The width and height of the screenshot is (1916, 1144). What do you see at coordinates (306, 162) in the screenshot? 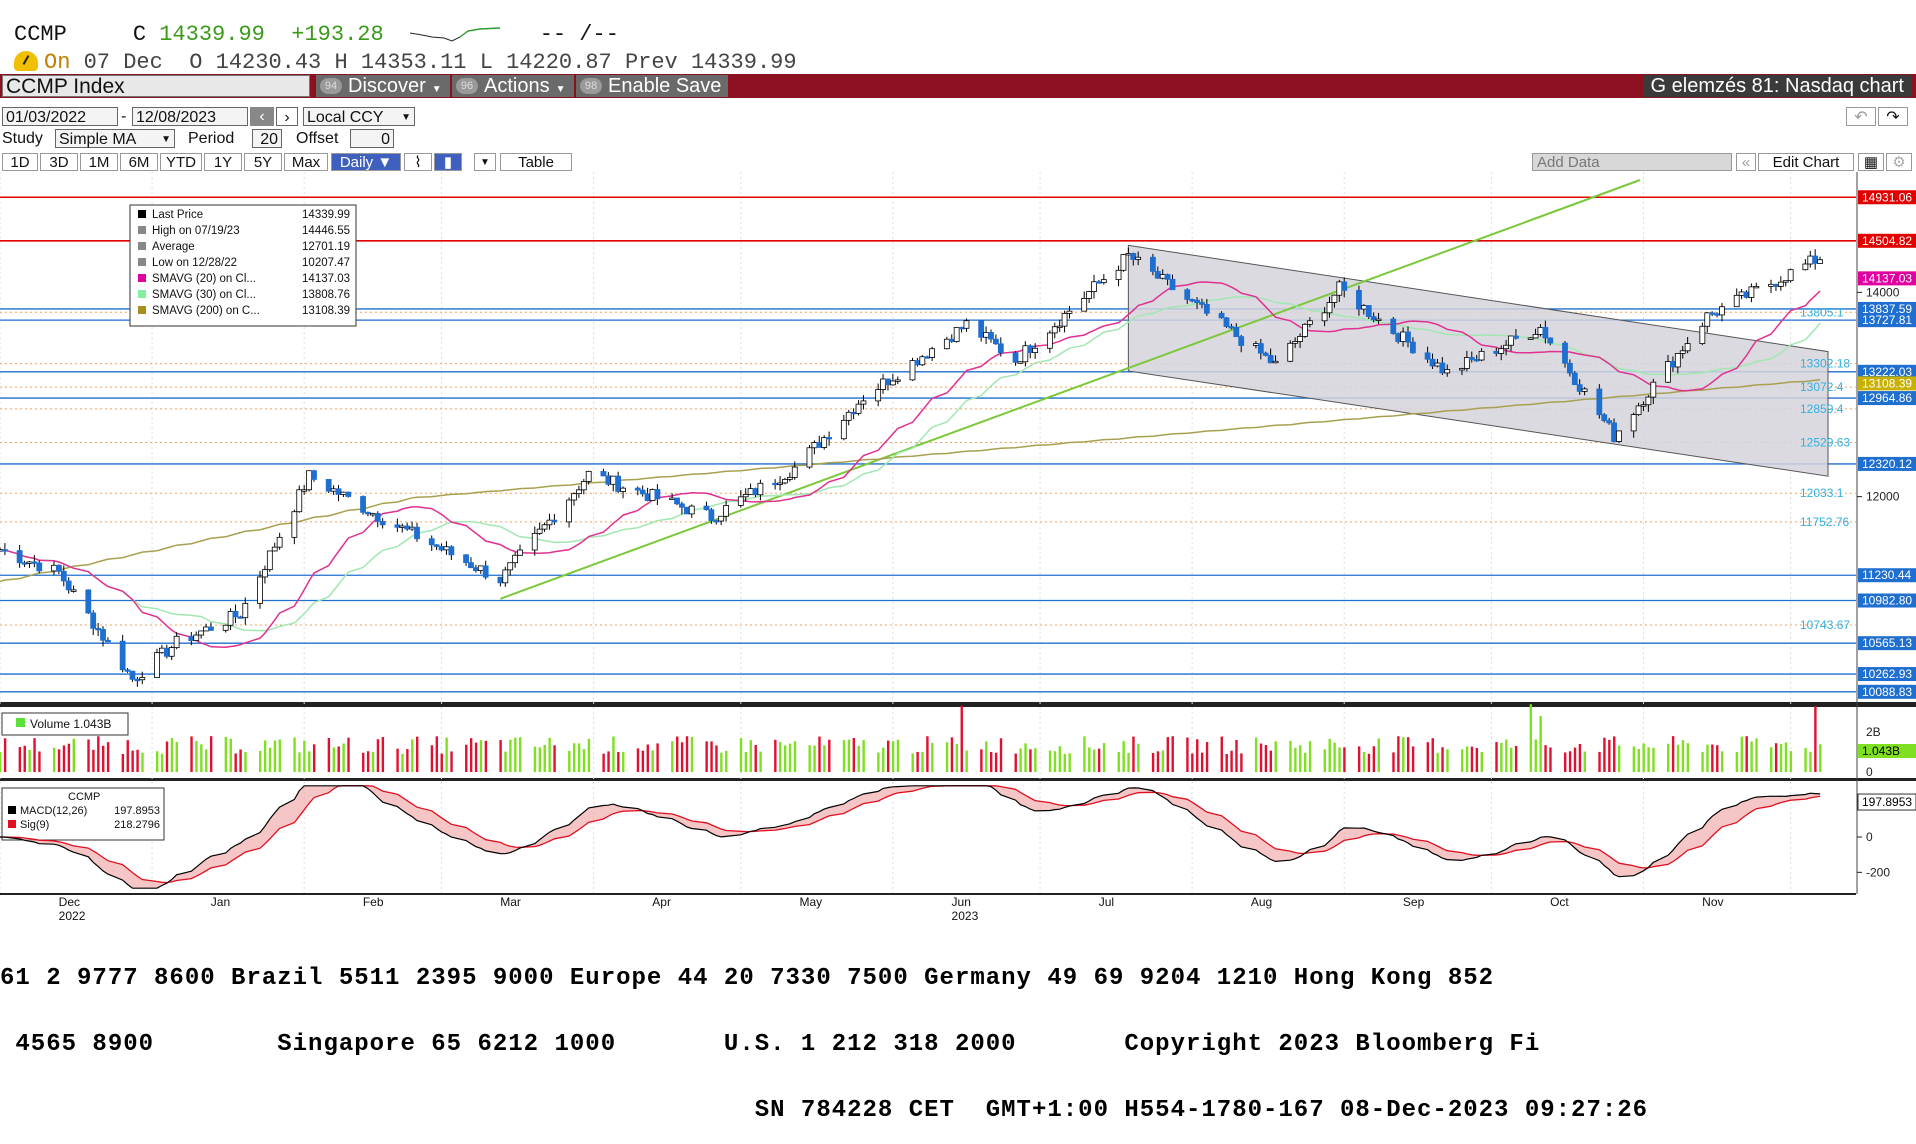
I see `range-max: Max` at bounding box center [306, 162].